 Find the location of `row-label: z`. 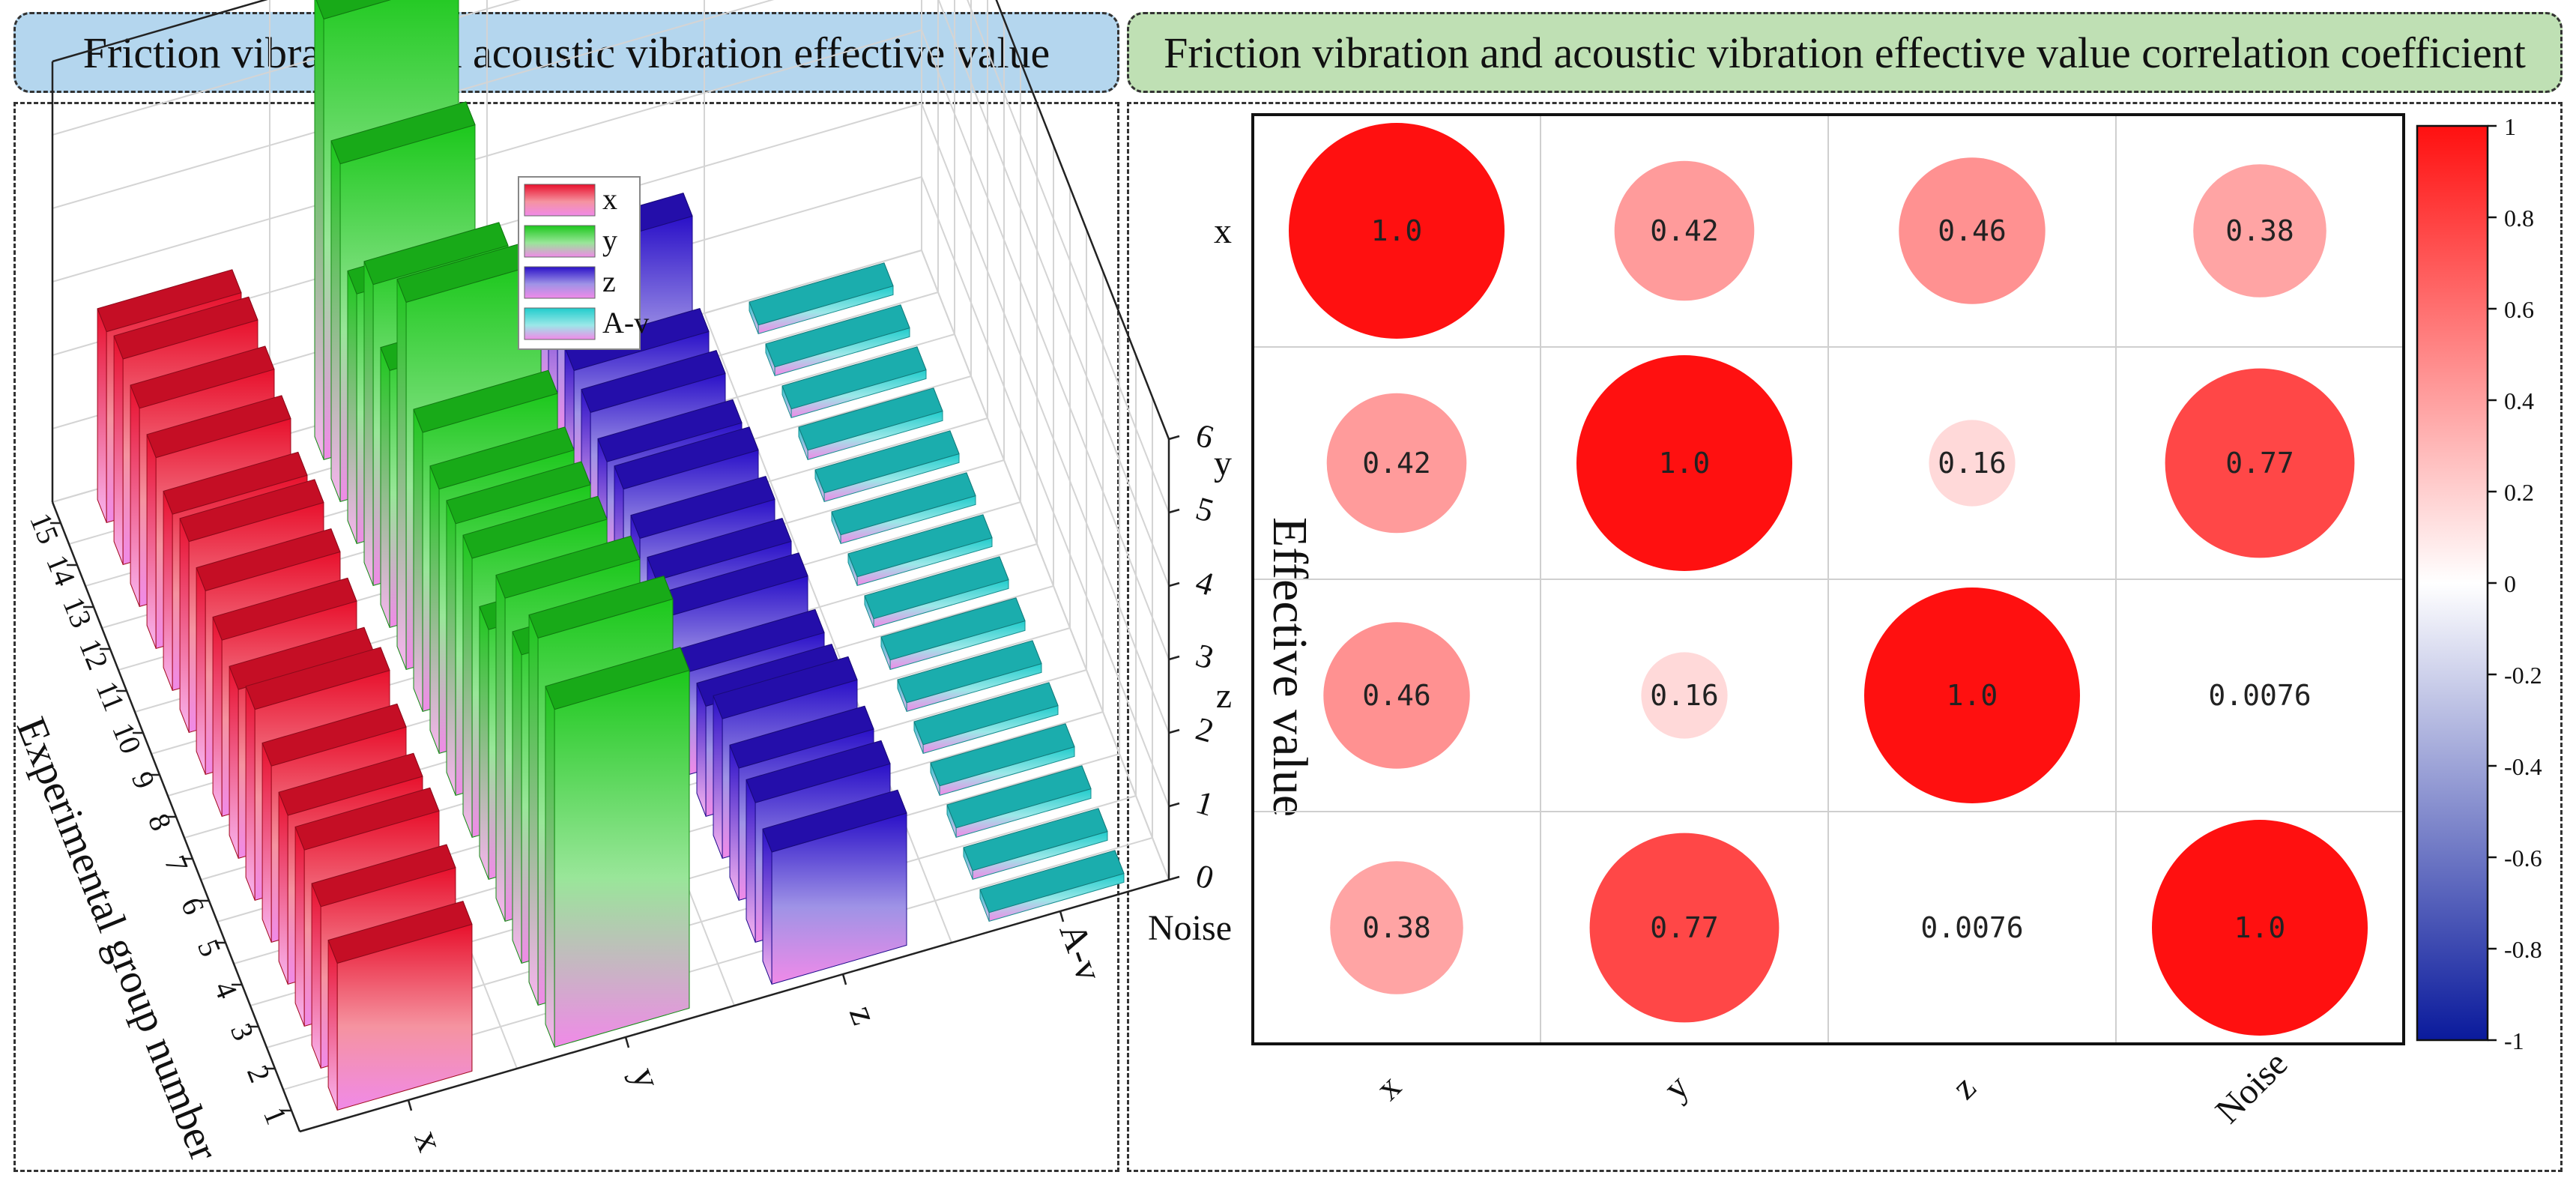

row-label: z is located at coordinates (1224, 696).